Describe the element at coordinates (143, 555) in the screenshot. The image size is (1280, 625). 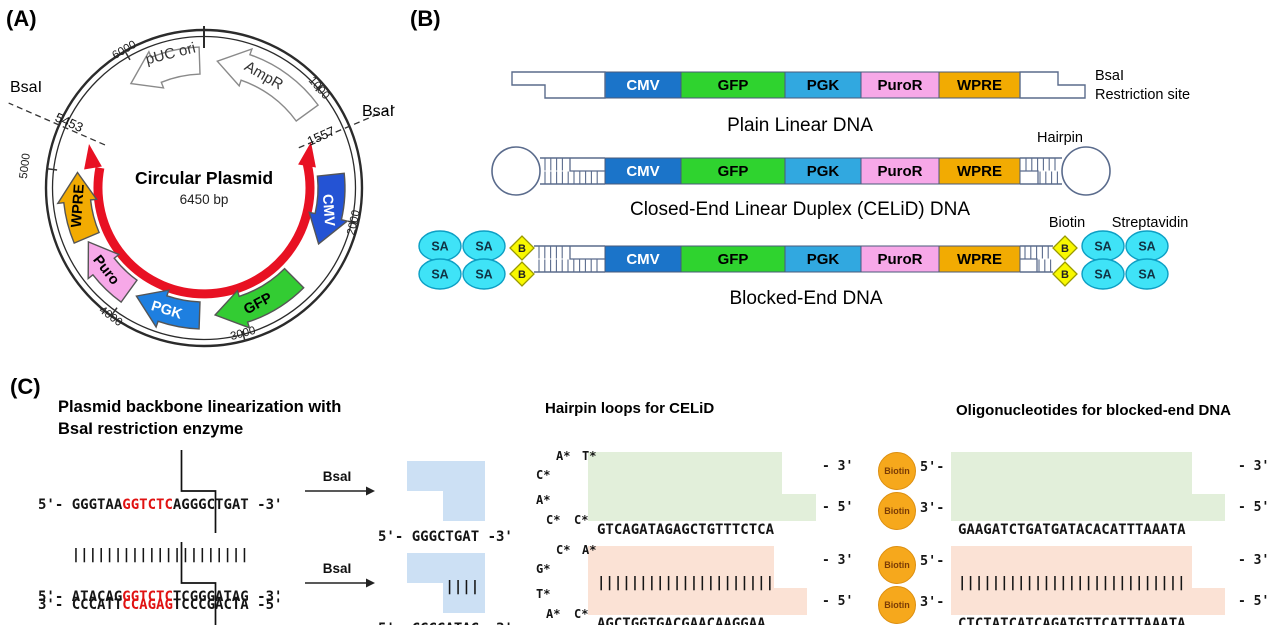
I see `digest1-basepairs: |||||||||||||||||||||` at that location.